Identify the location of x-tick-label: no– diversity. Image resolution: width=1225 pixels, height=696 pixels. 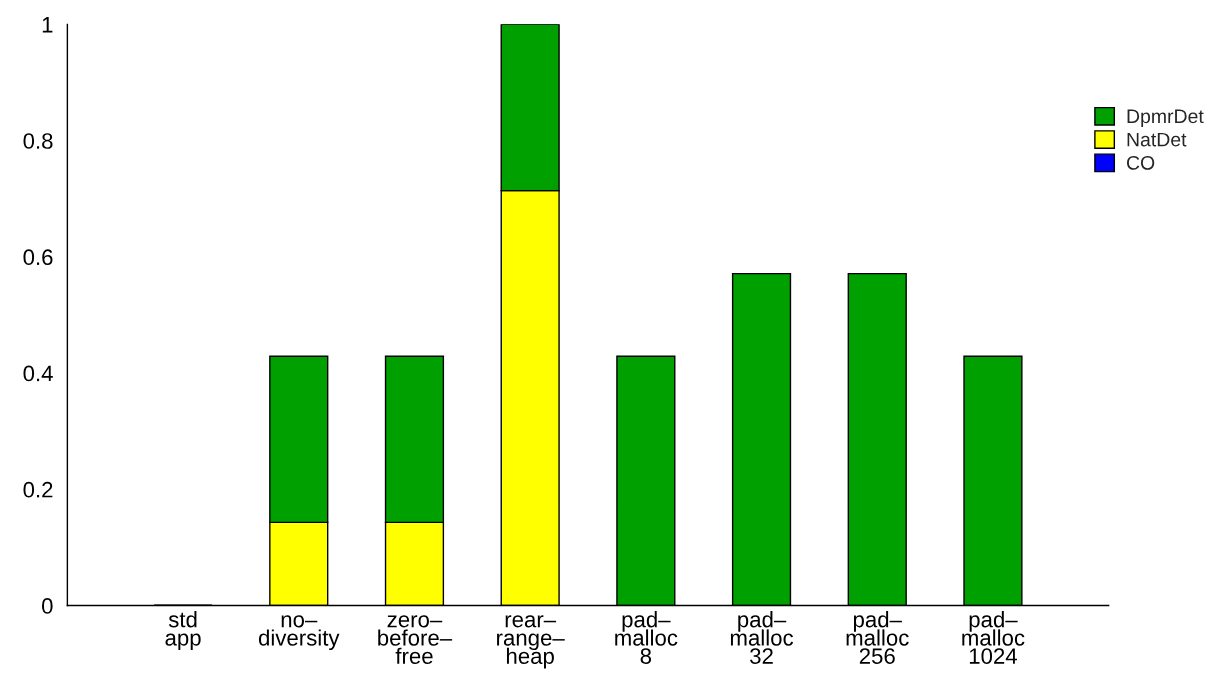
(299, 633).